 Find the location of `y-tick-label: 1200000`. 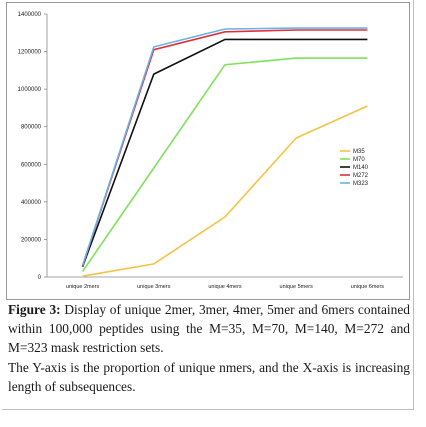

y-tick-label: 1200000 is located at coordinates (30, 53).